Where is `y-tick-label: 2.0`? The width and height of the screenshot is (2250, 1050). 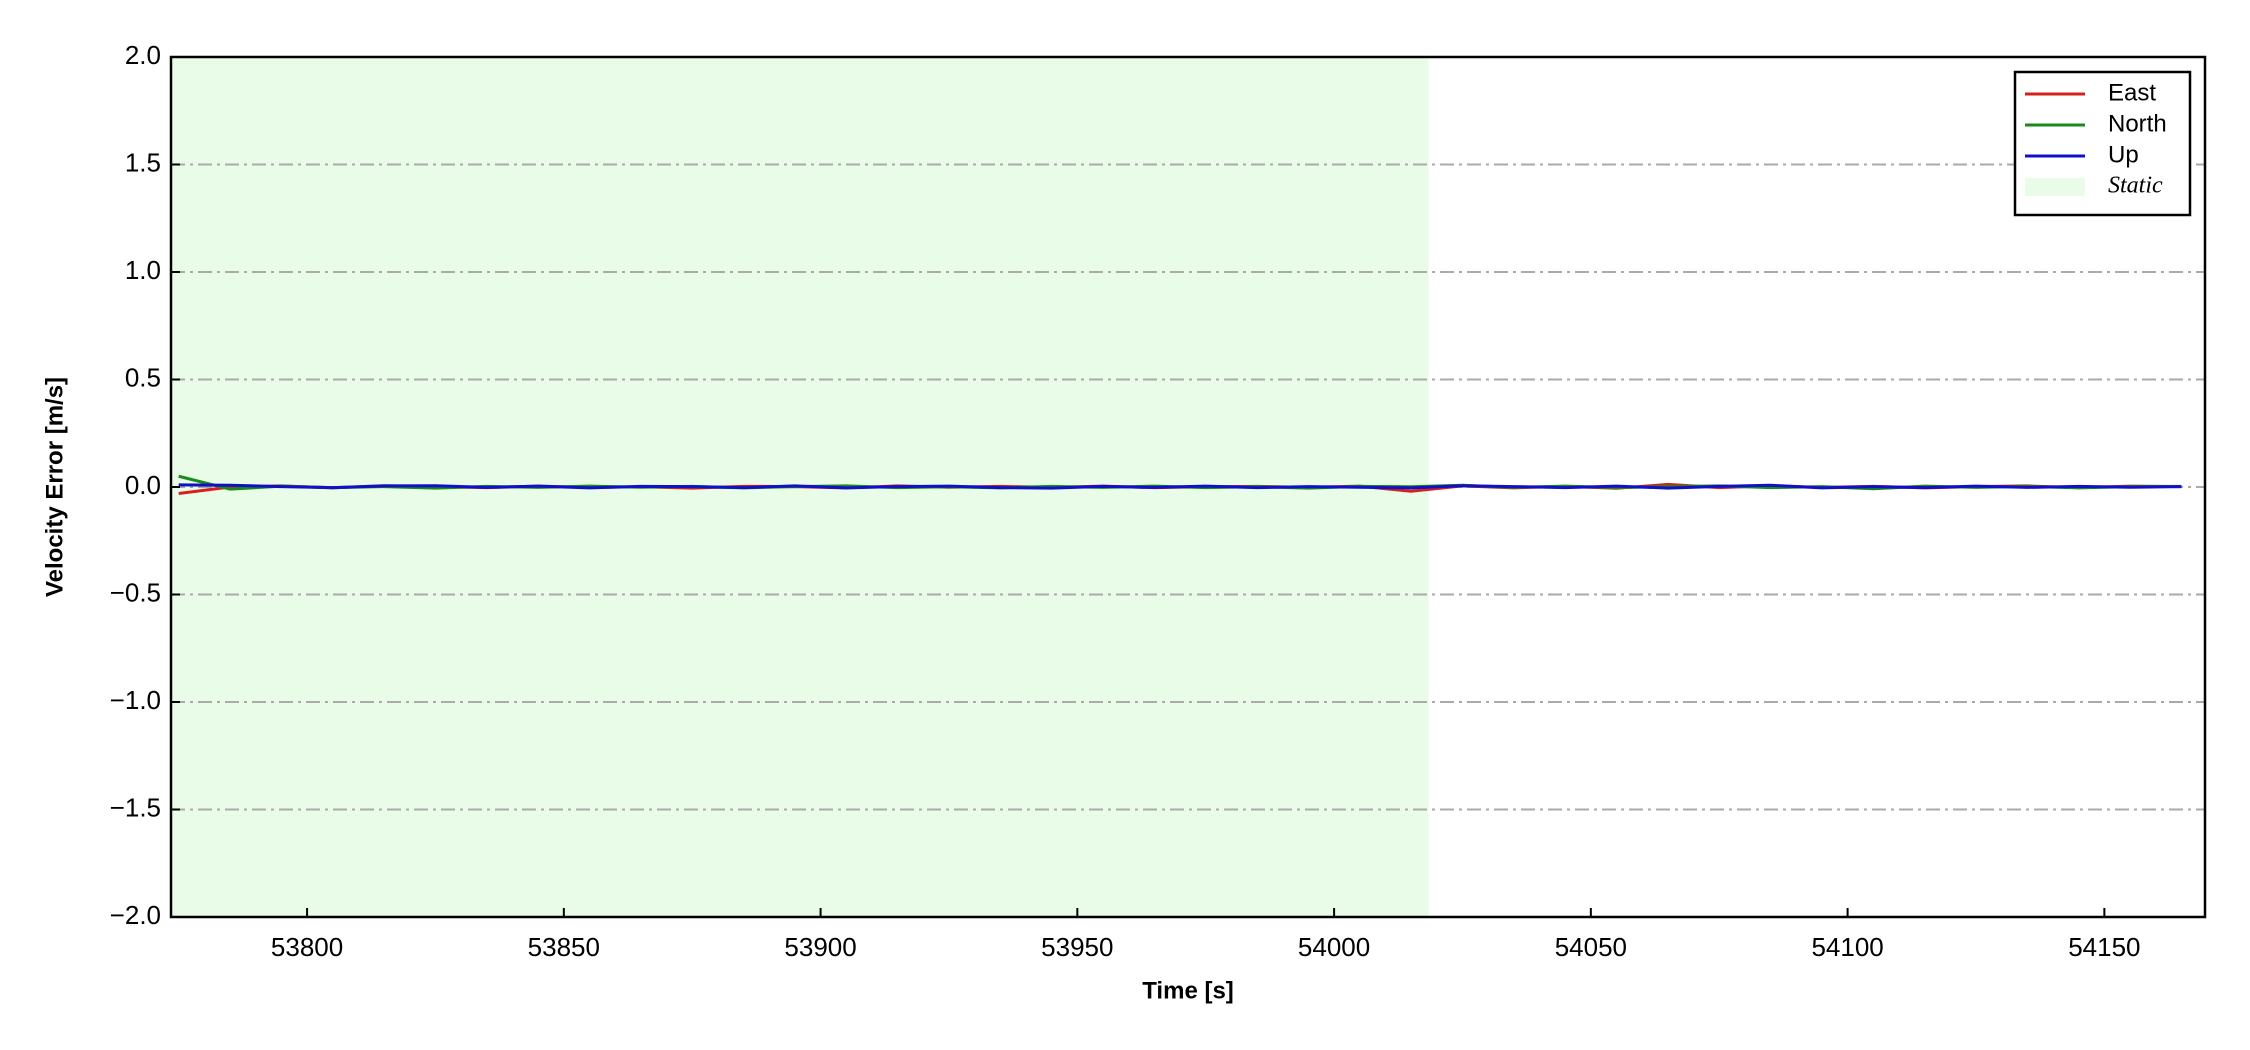
y-tick-label: 2.0 is located at coordinates (143, 55).